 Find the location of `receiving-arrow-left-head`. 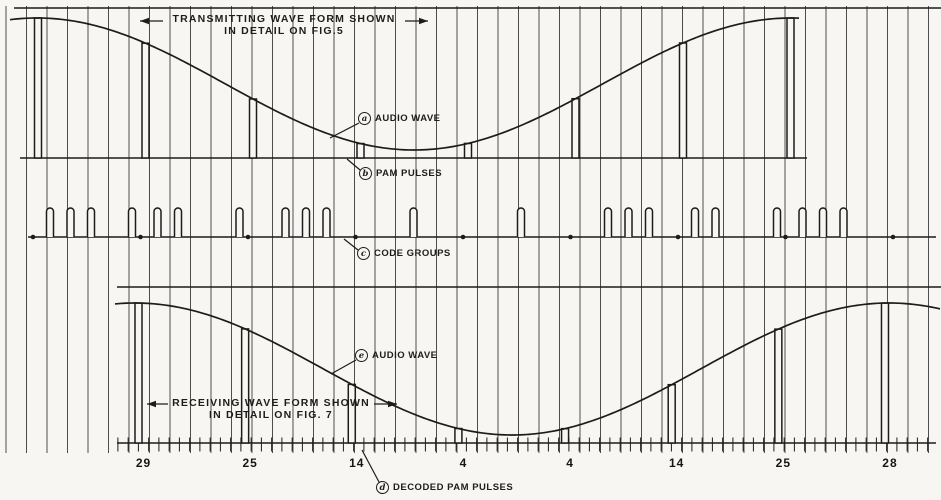

receiving-arrow-left-head is located at coordinates (151, 404).